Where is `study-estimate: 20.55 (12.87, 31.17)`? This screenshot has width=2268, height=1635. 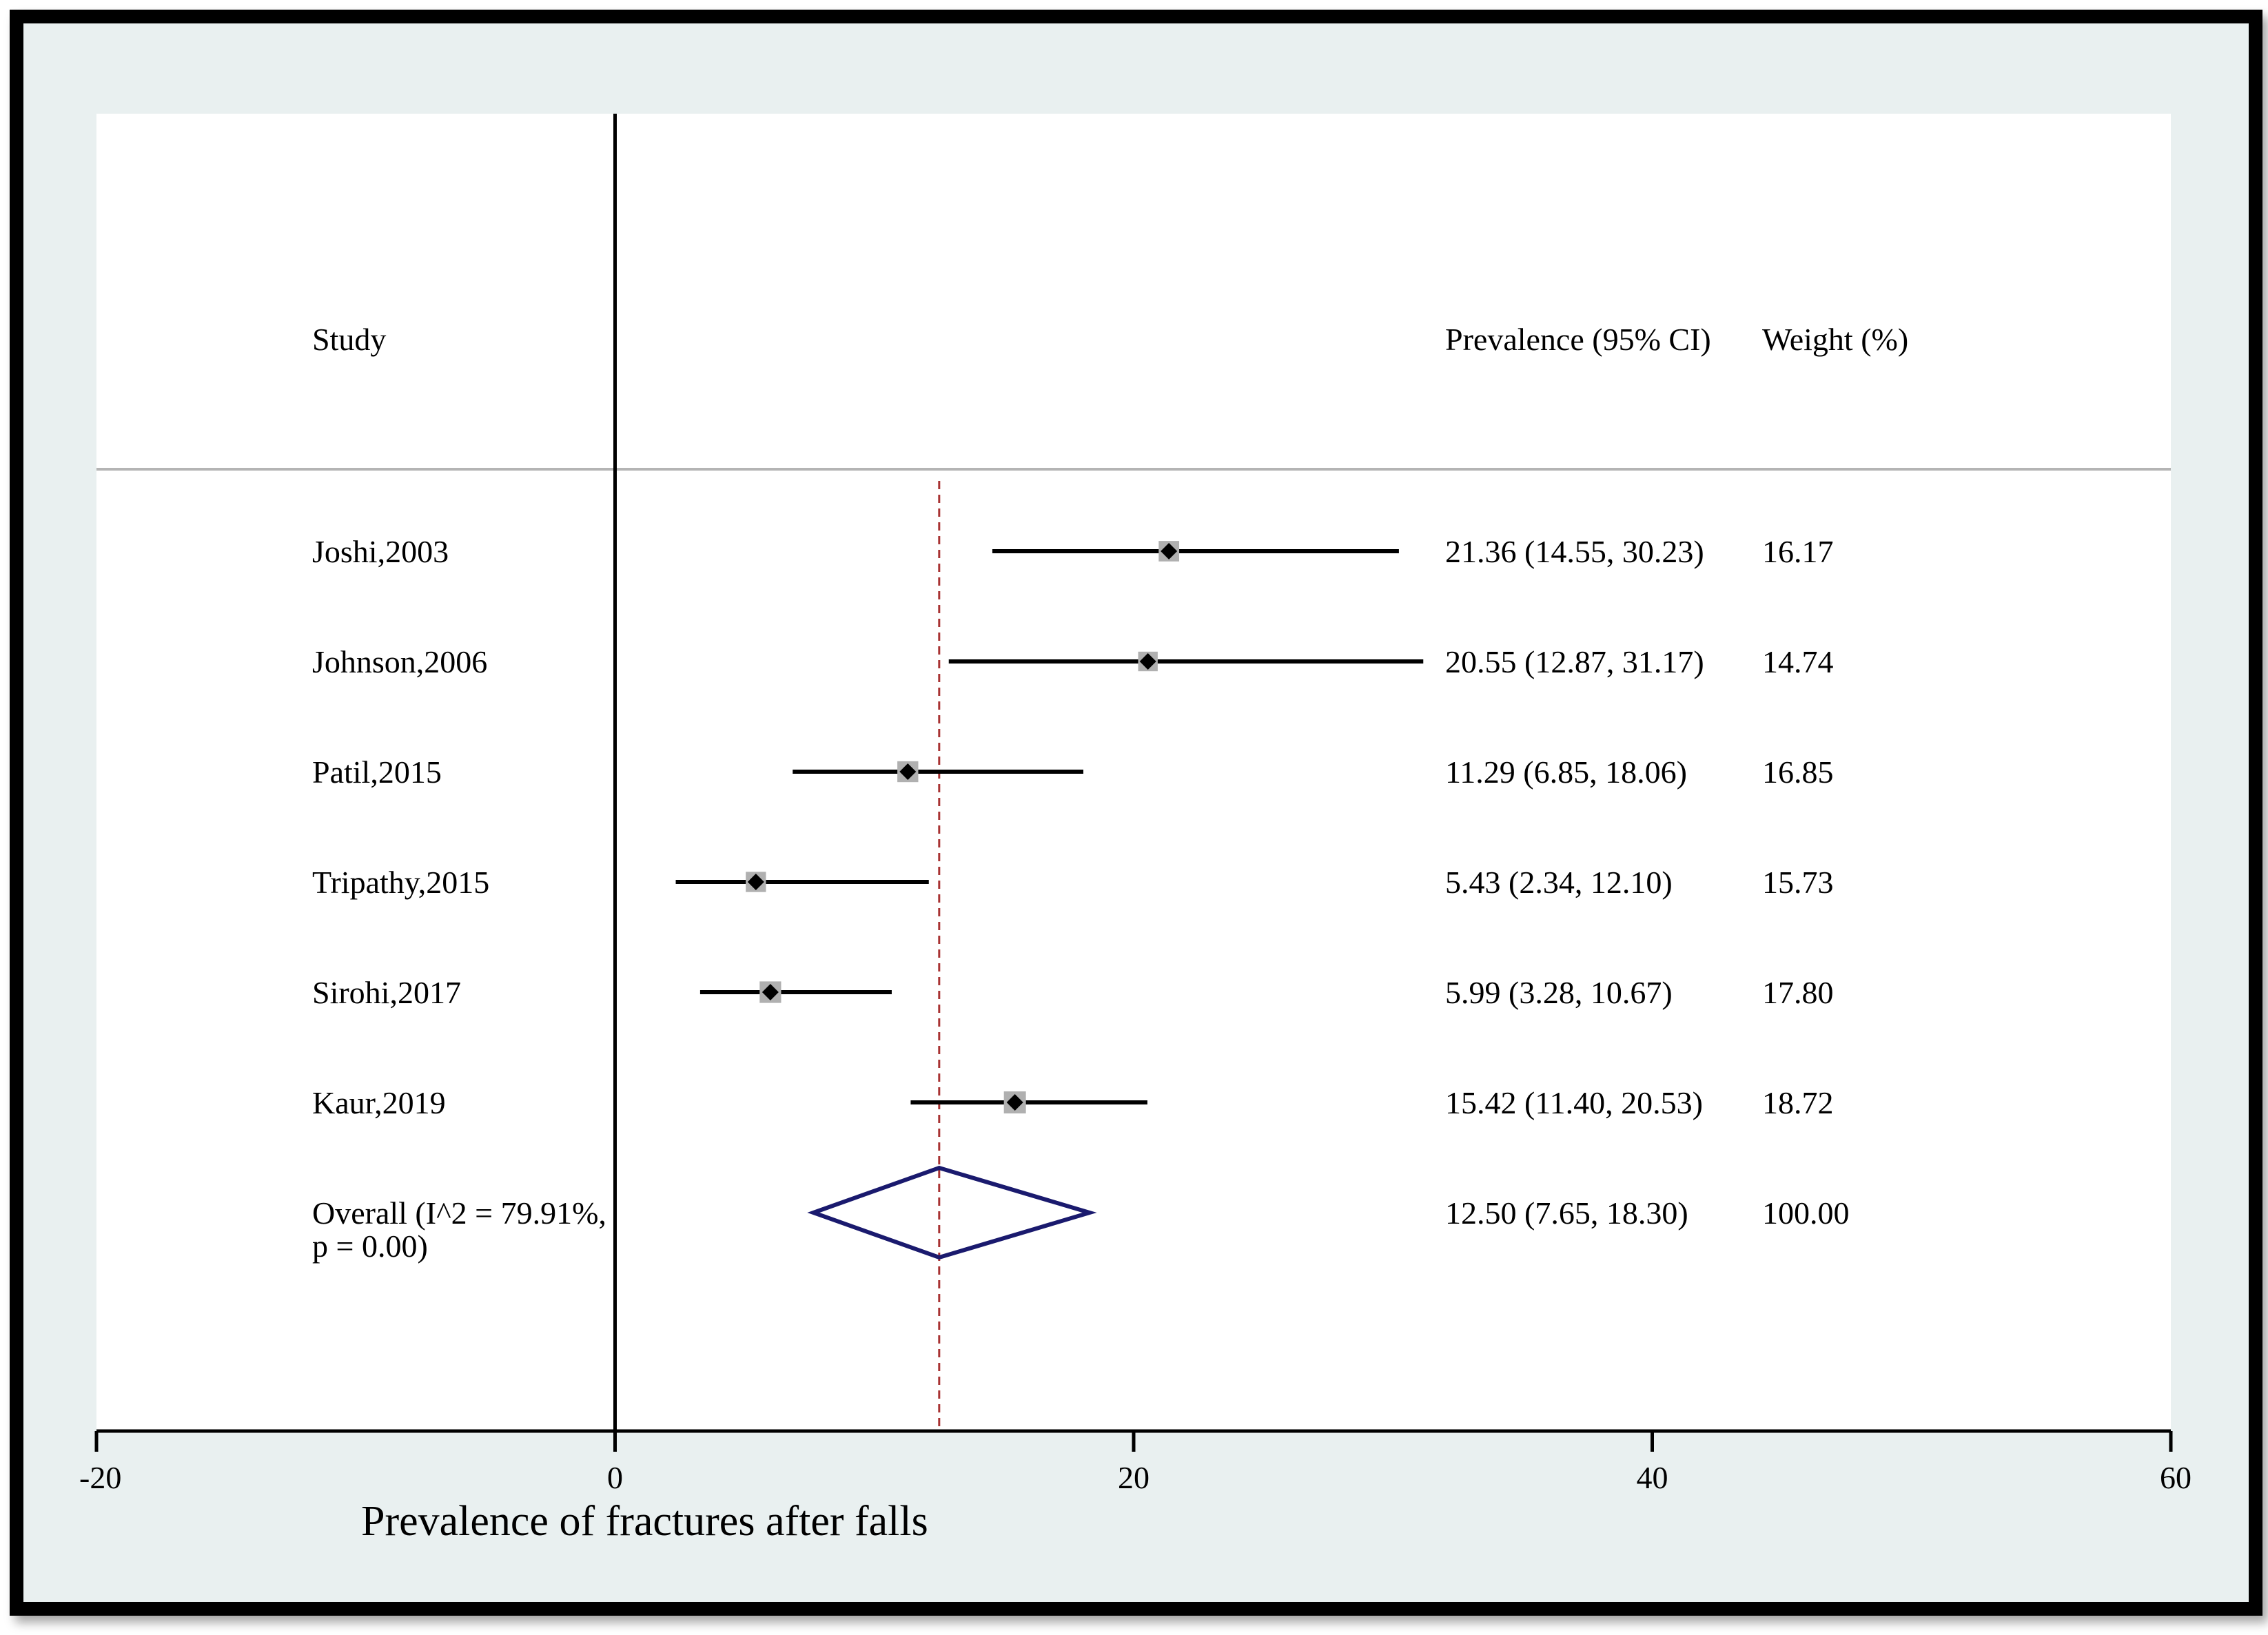 study-estimate: 20.55 (12.87, 31.17) is located at coordinates (1574, 661).